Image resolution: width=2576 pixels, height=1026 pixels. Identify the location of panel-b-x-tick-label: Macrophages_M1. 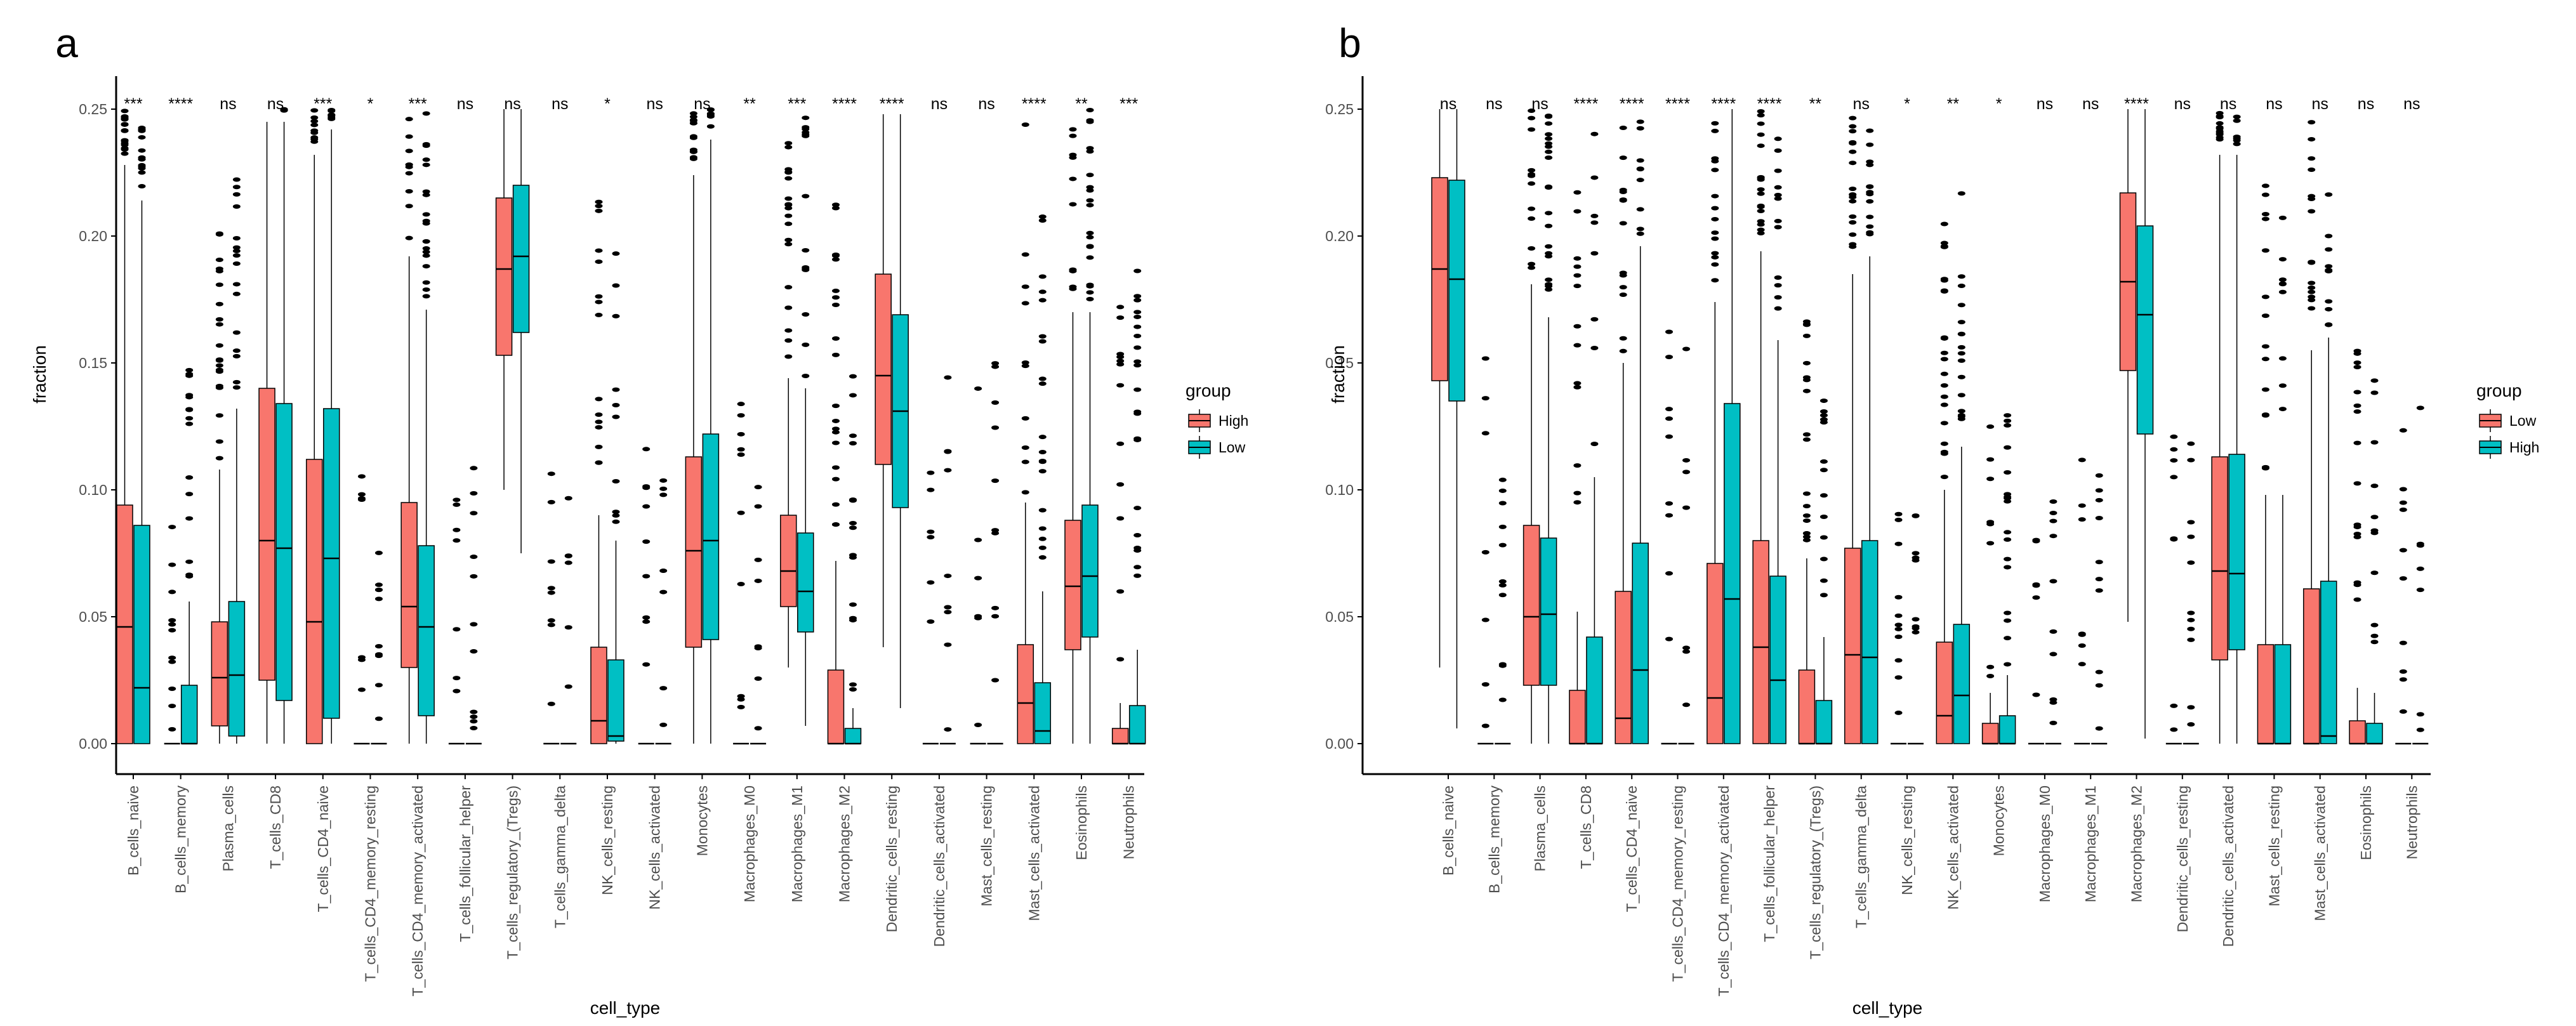
(2091, 844).